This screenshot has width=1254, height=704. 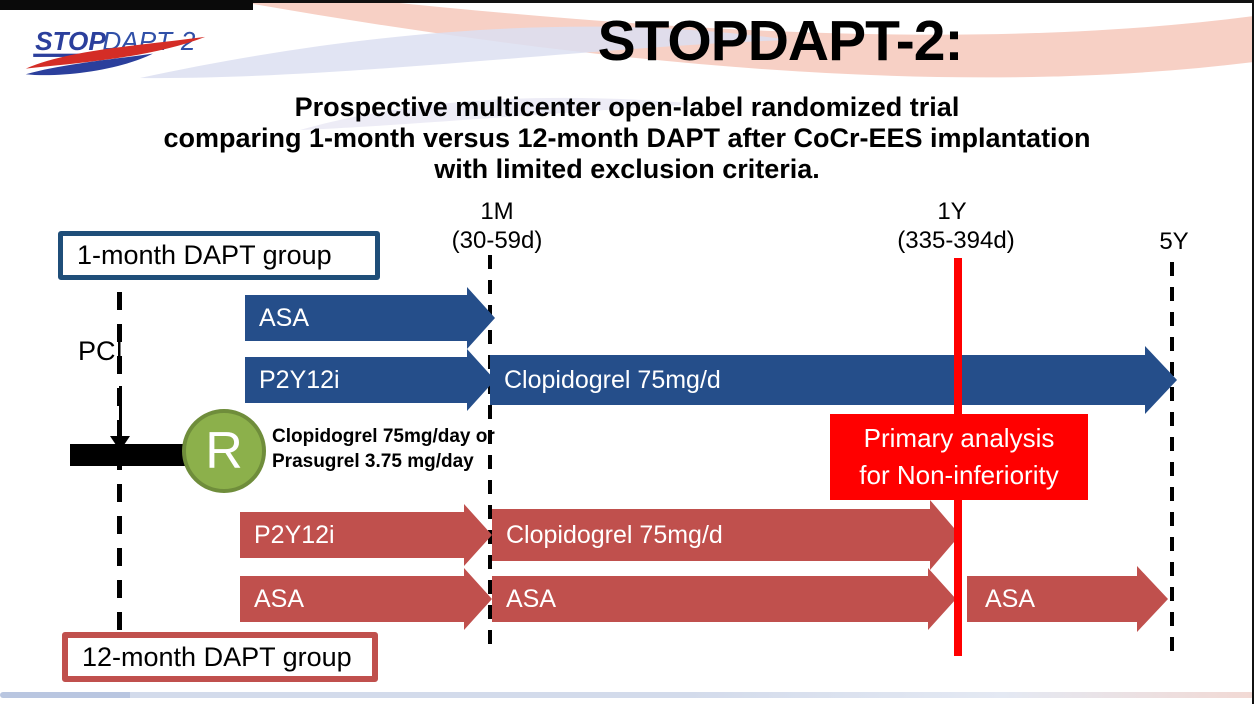 I want to click on red-asa-arrow-3-head-icon, so click(x=1152, y=599).